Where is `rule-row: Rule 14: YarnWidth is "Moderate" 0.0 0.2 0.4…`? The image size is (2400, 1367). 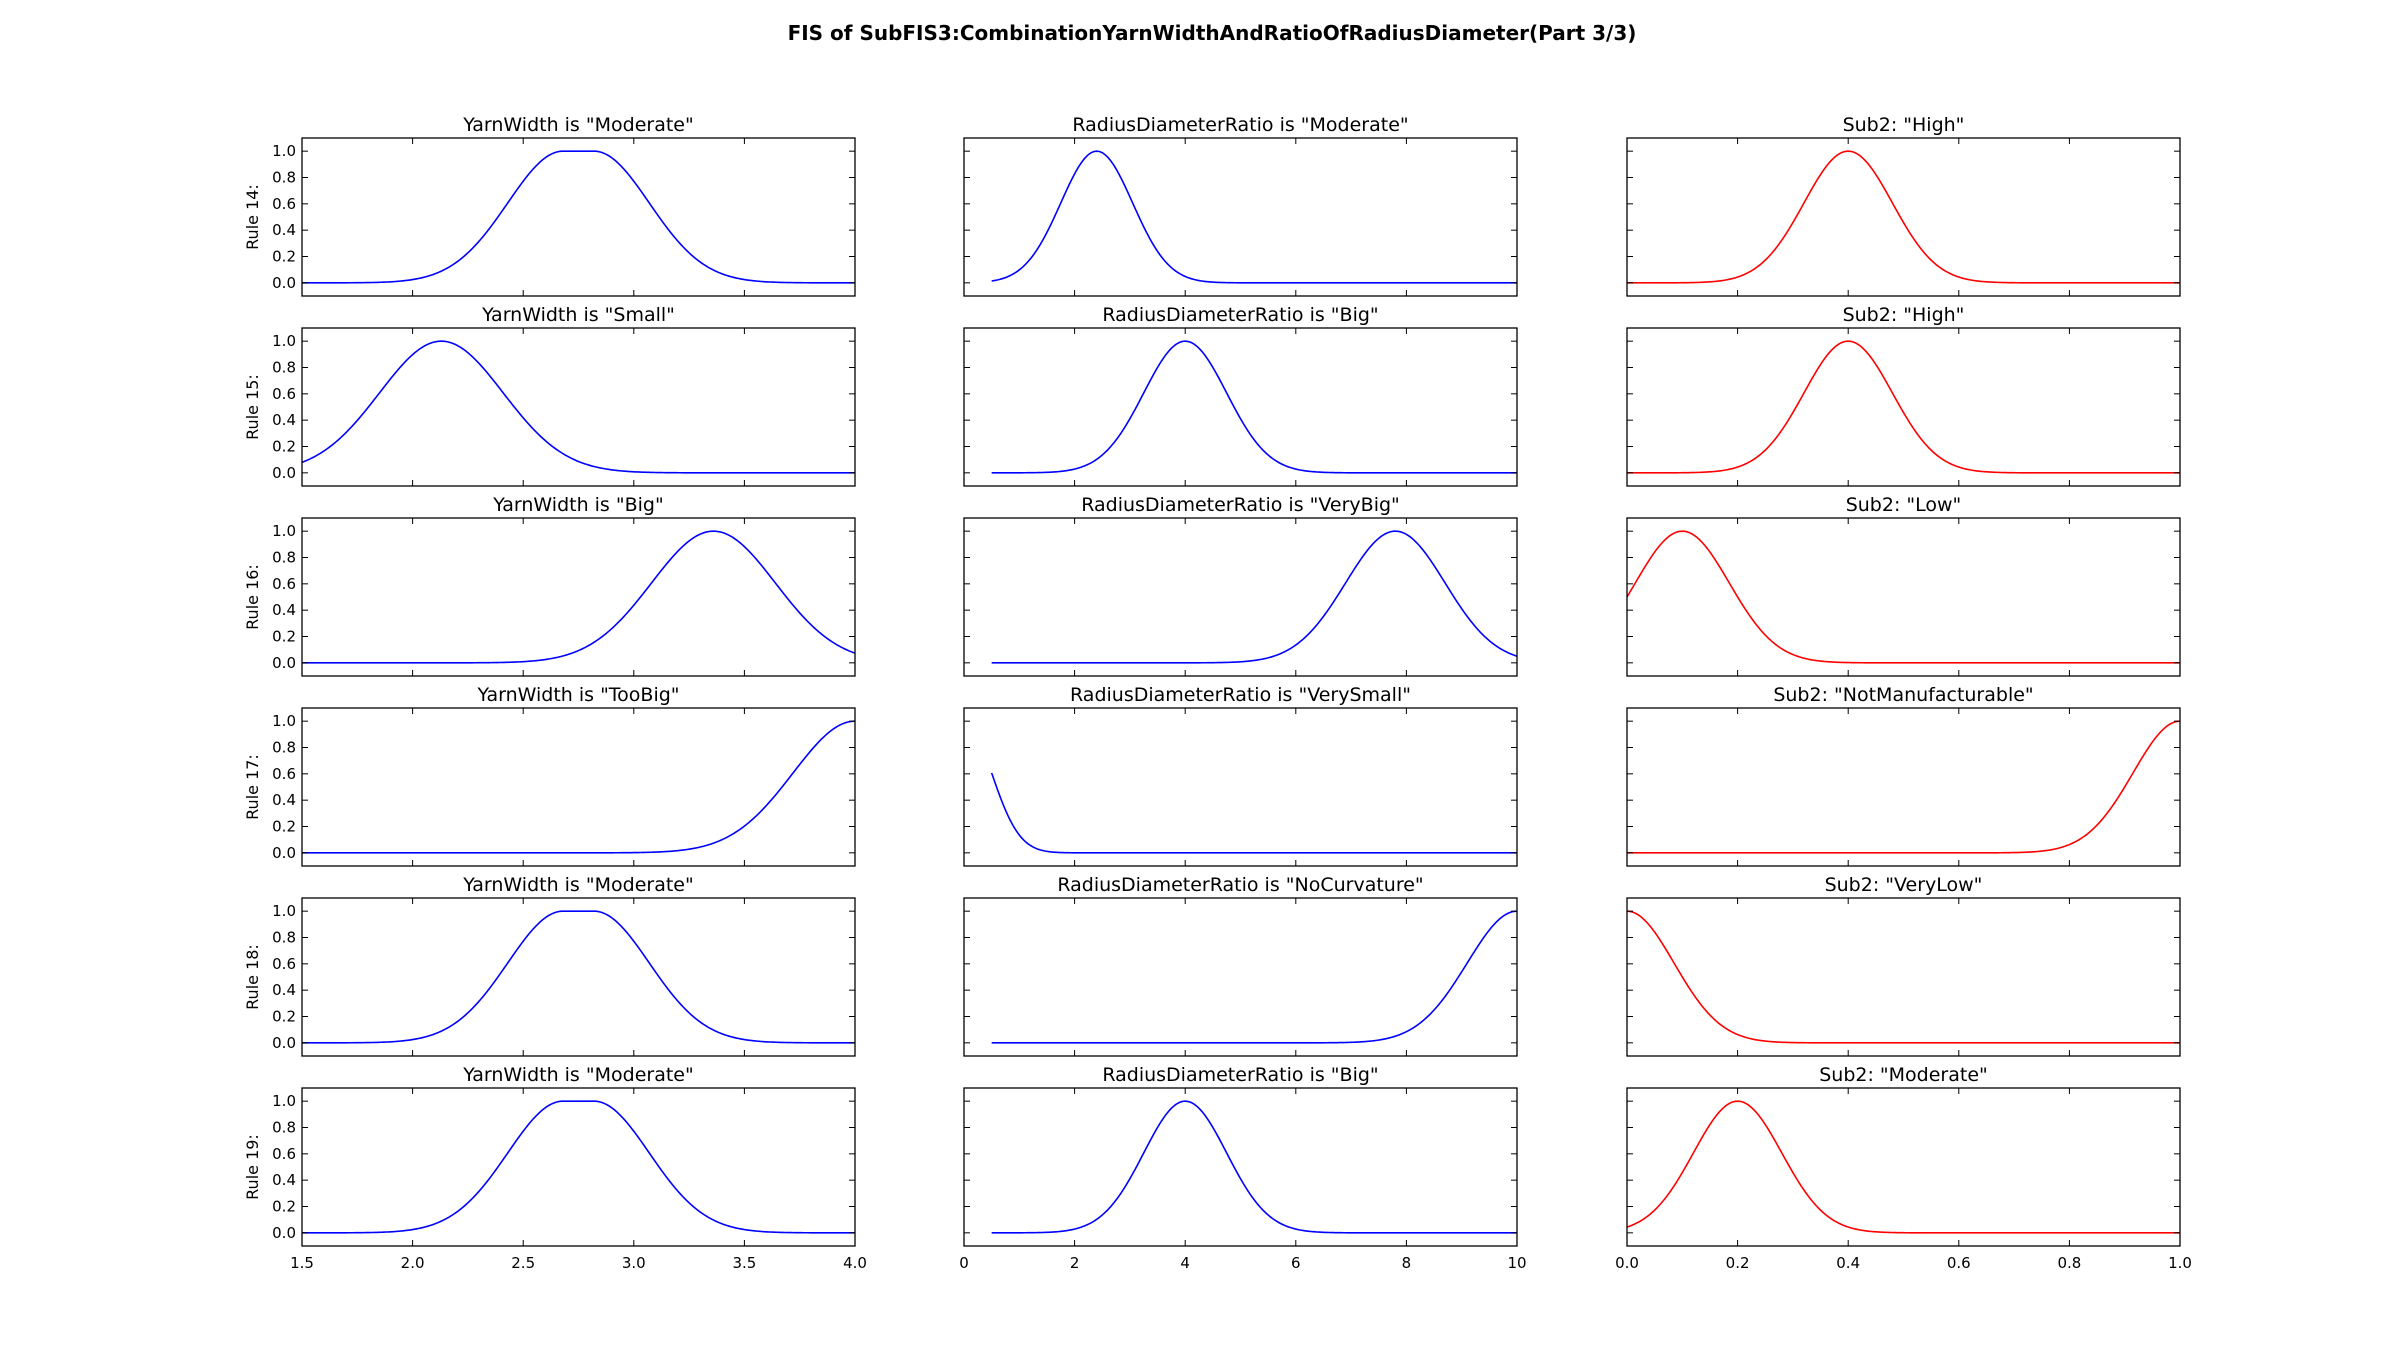
rule-row: Rule 14: YarnWidth is "Moderate" 0.0 0.2 0.4… is located at coordinates (1212, 205).